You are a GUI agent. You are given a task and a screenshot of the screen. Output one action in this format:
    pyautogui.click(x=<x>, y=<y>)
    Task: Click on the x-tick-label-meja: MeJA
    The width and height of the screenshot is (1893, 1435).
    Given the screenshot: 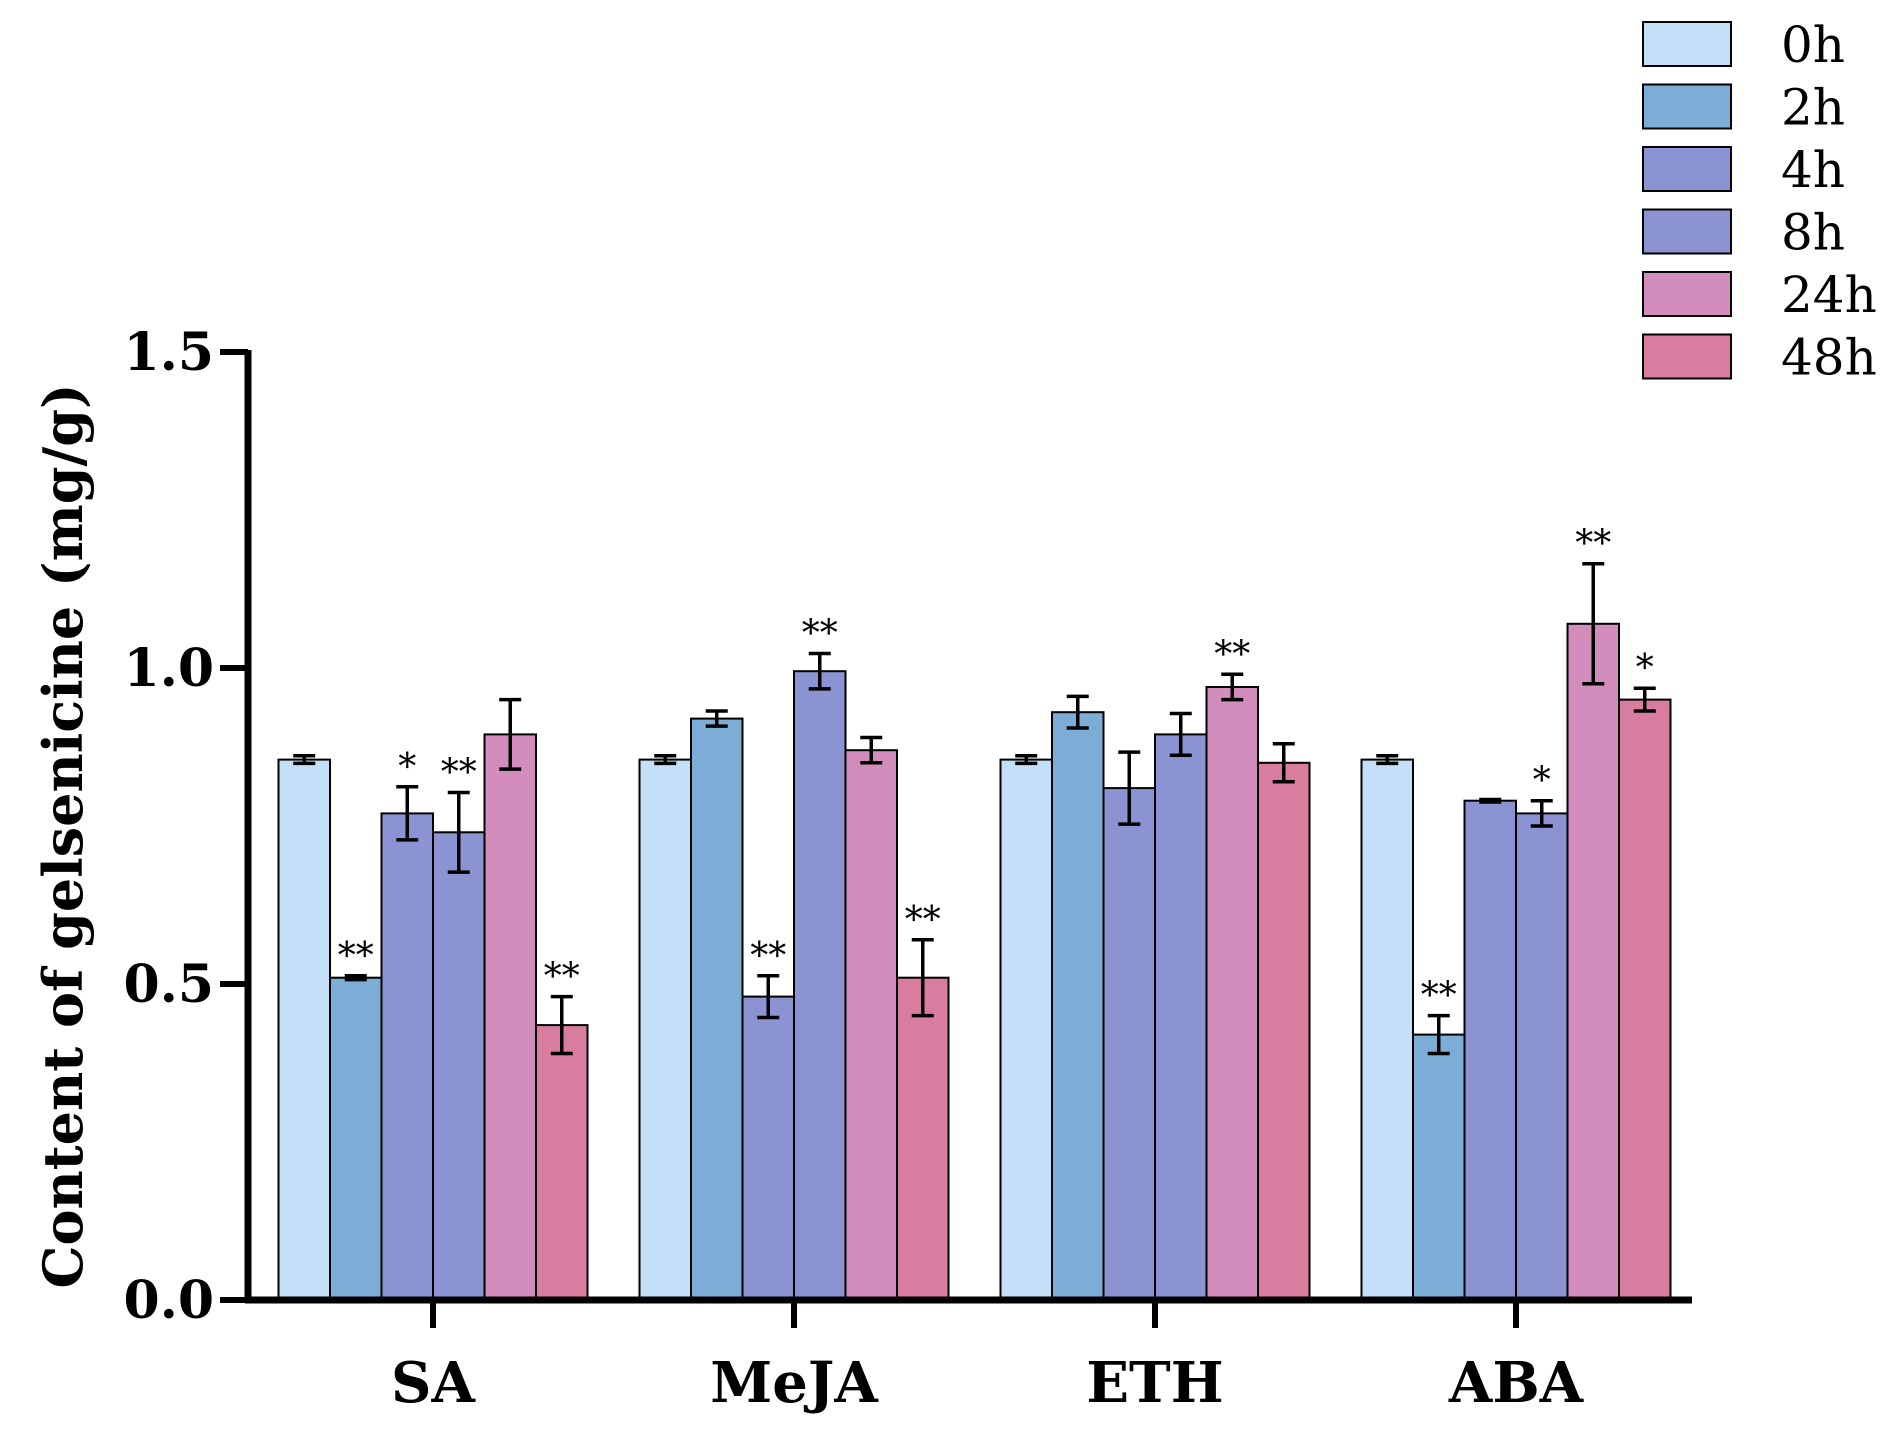 What is the action you would take?
    pyautogui.click(x=794, y=1383)
    